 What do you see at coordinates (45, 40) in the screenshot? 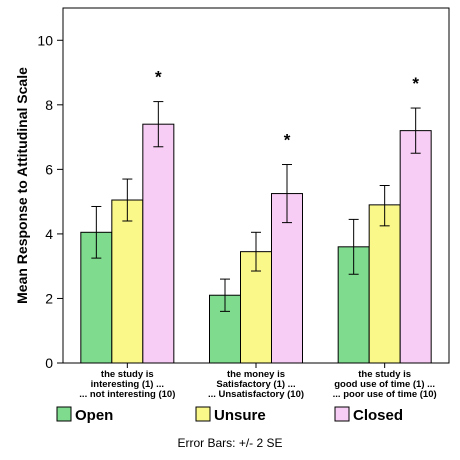
I see `y-tick-label: 10` at bounding box center [45, 40].